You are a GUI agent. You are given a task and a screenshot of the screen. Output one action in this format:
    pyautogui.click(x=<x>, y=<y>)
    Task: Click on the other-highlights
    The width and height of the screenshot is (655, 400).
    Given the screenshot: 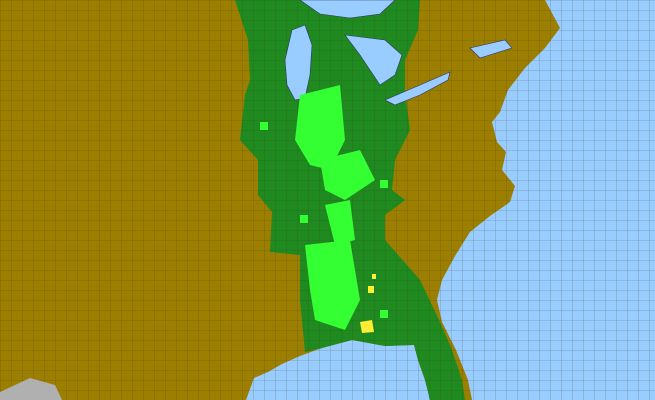 What is the action you would take?
    pyautogui.click(x=368, y=303)
    